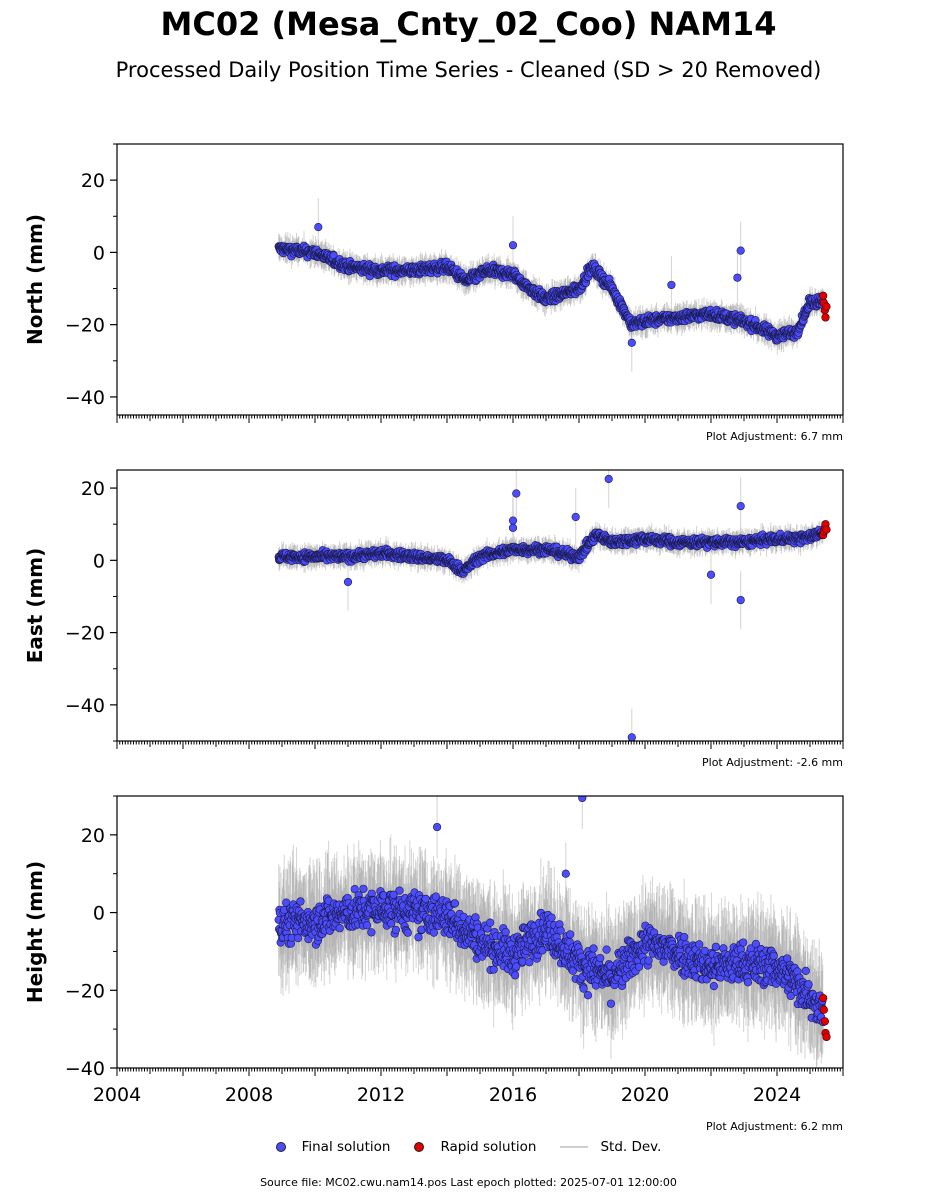 This screenshot has height=1200, width=937. What do you see at coordinates (774, 436) in the screenshot?
I see `plot-adjustment-note: Plot Adjustment: 6.7 mm` at bounding box center [774, 436].